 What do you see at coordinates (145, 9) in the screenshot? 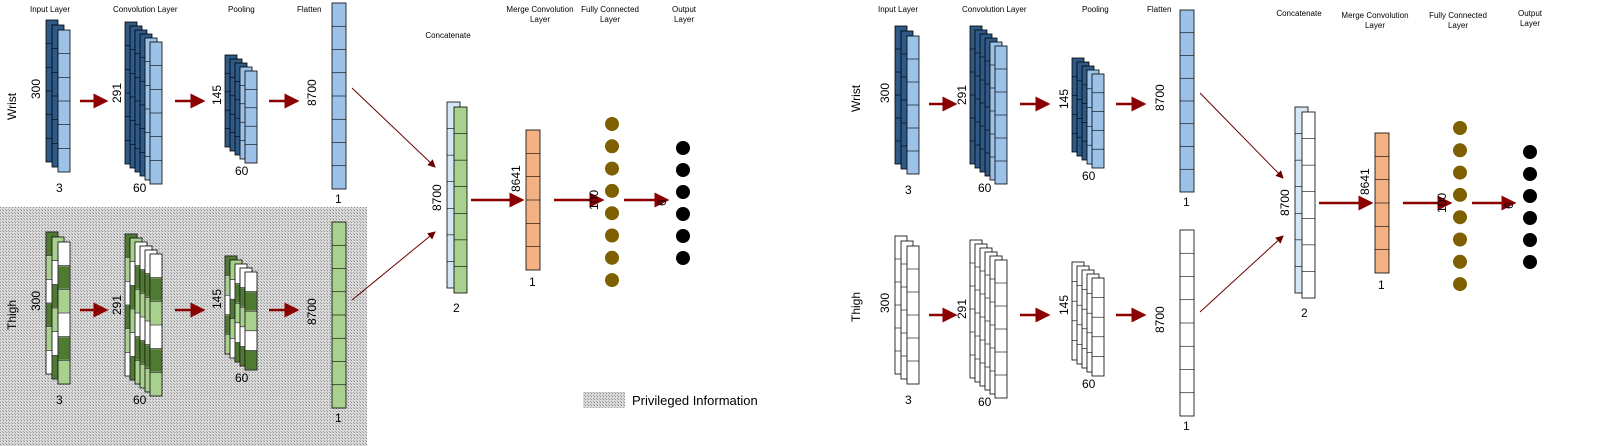
I see `header-convolution-layer: Convolution Layer` at bounding box center [145, 9].